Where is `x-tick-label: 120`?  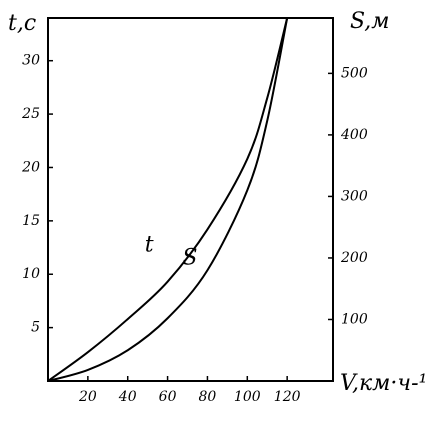 x-tick-label: 120 is located at coordinates (287, 397).